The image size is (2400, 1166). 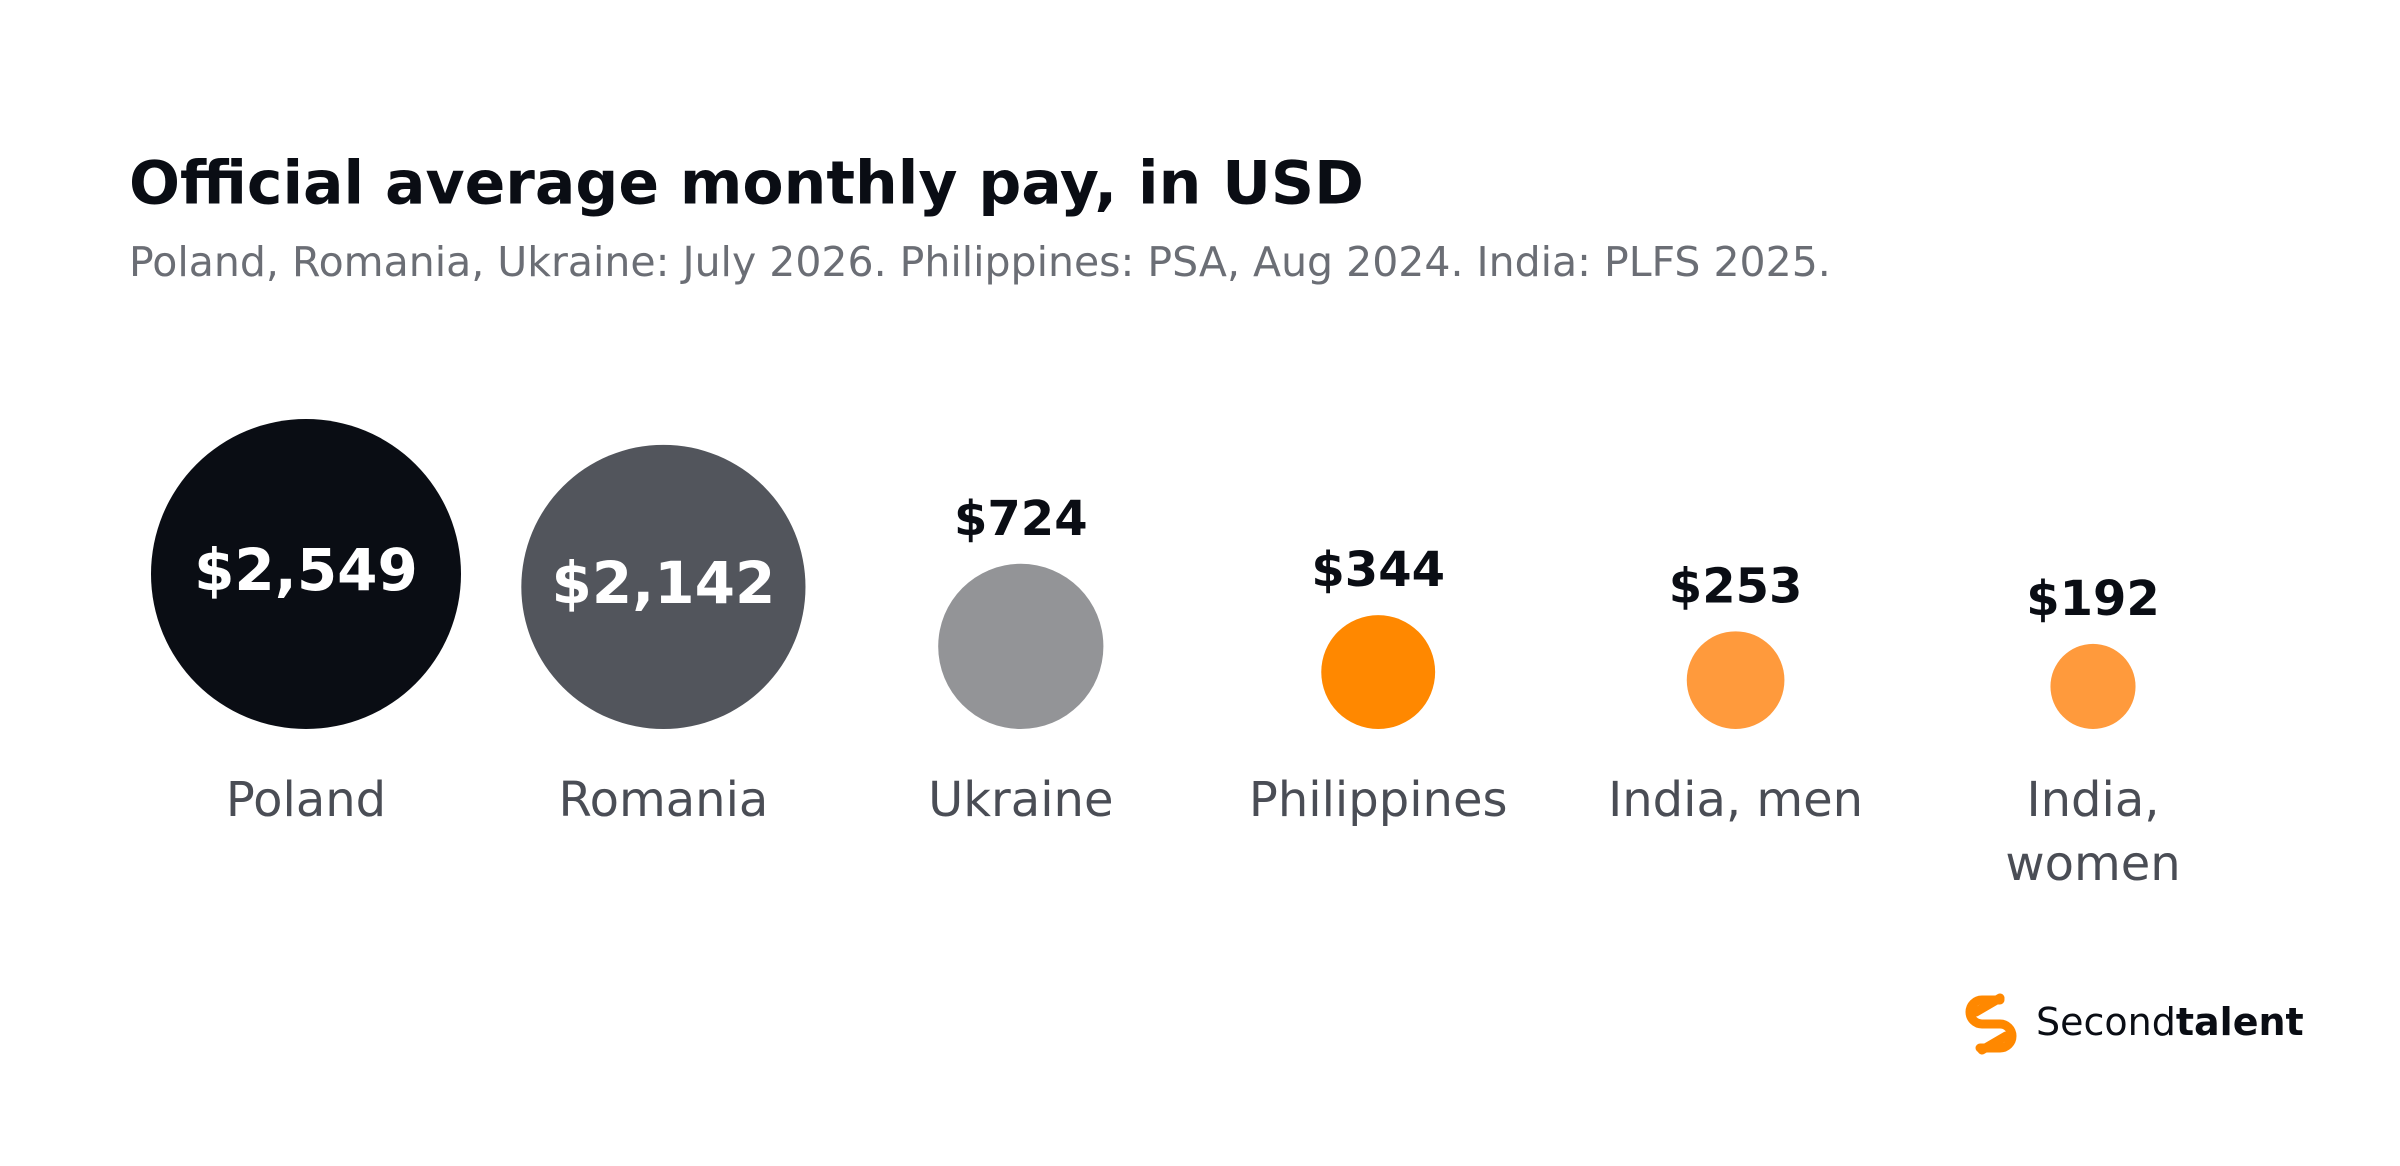 What do you see at coordinates (1736, 800) in the screenshot?
I see `category-label: India, men` at bounding box center [1736, 800].